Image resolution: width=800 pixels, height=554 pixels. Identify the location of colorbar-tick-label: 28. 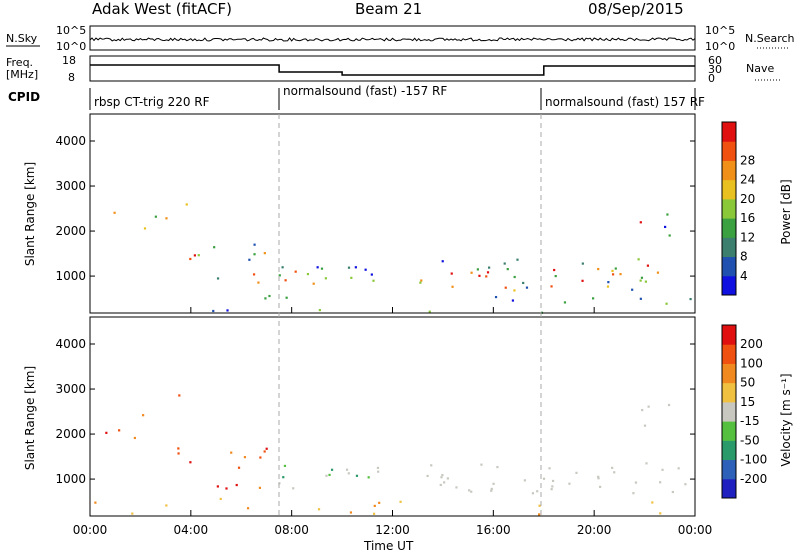
(747, 160).